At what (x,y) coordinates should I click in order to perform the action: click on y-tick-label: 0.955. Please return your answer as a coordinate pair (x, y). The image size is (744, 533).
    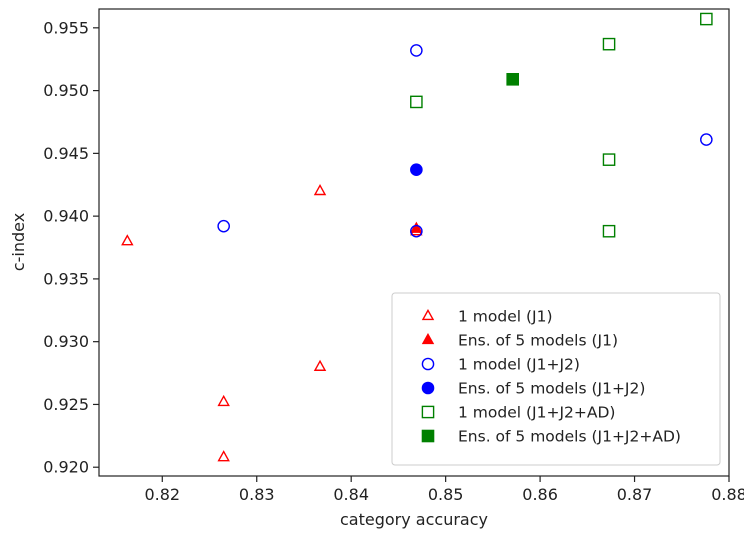
    Looking at the image, I should click on (66, 27).